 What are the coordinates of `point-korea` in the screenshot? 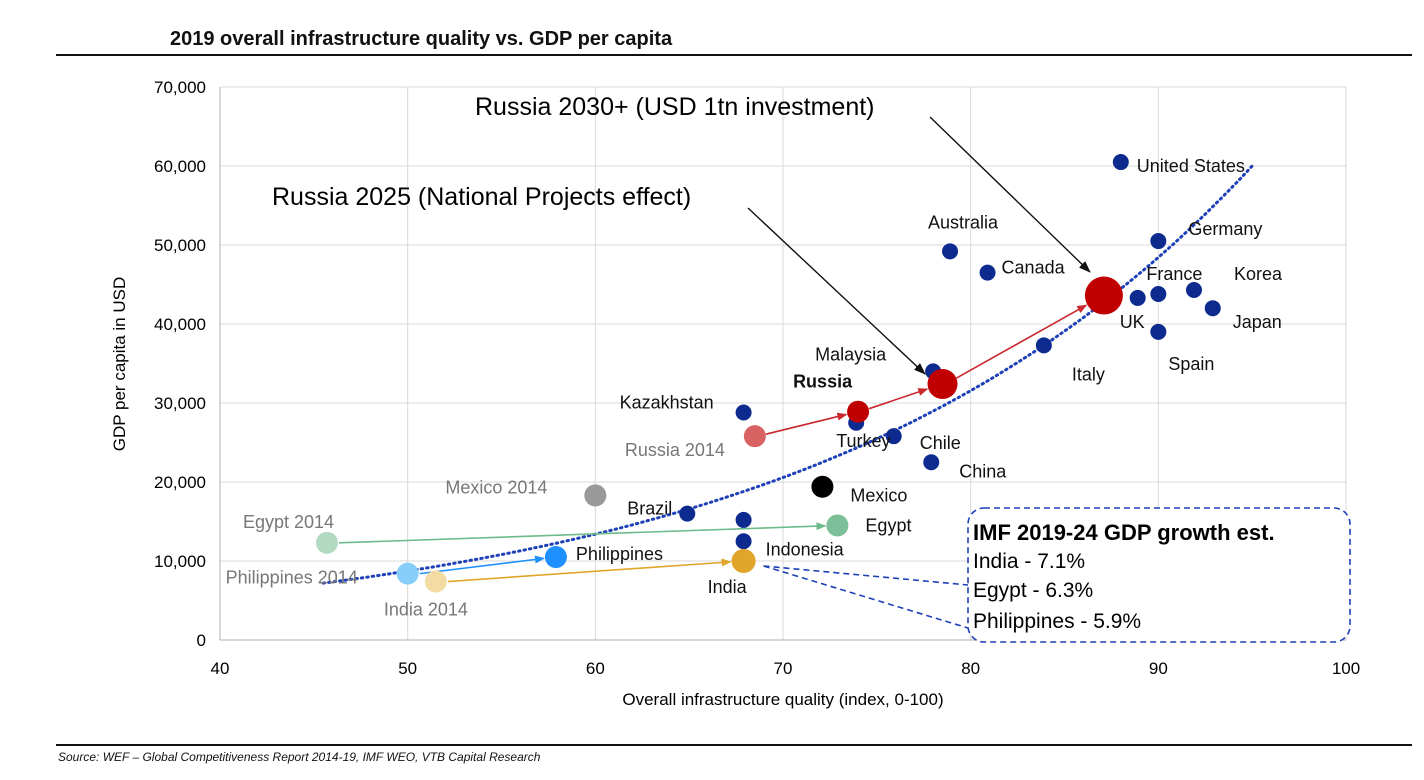 It's located at (1193, 290).